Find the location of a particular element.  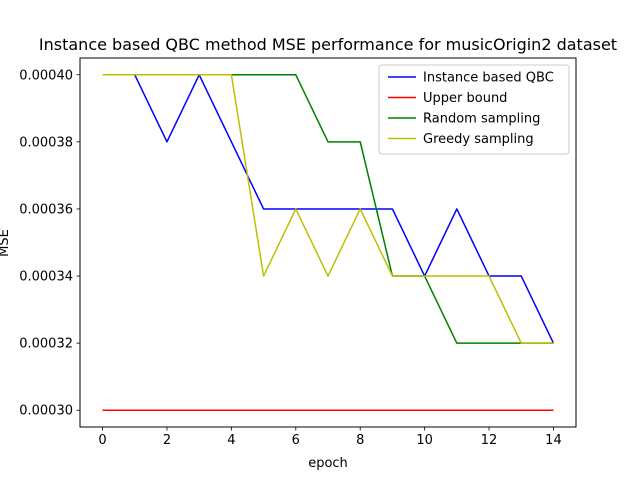

x-tick-label: 6 is located at coordinates (296, 440).